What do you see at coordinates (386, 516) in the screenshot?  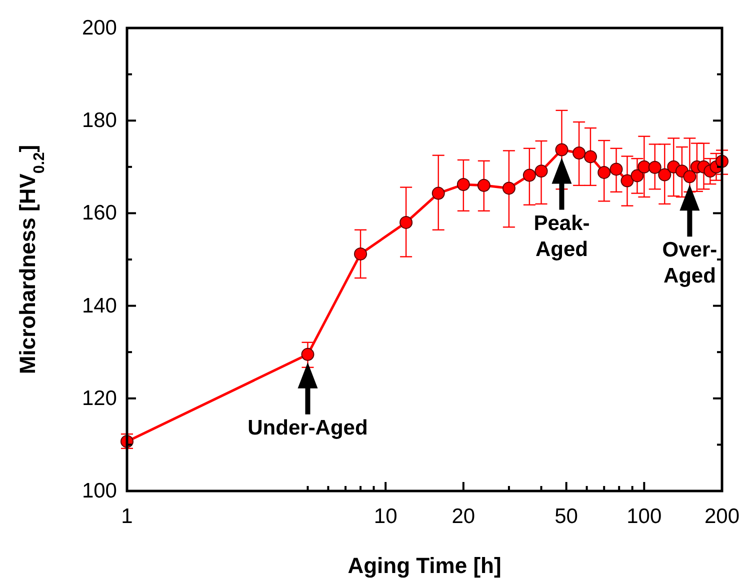 I see `x-tick-label: 10` at bounding box center [386, 516].